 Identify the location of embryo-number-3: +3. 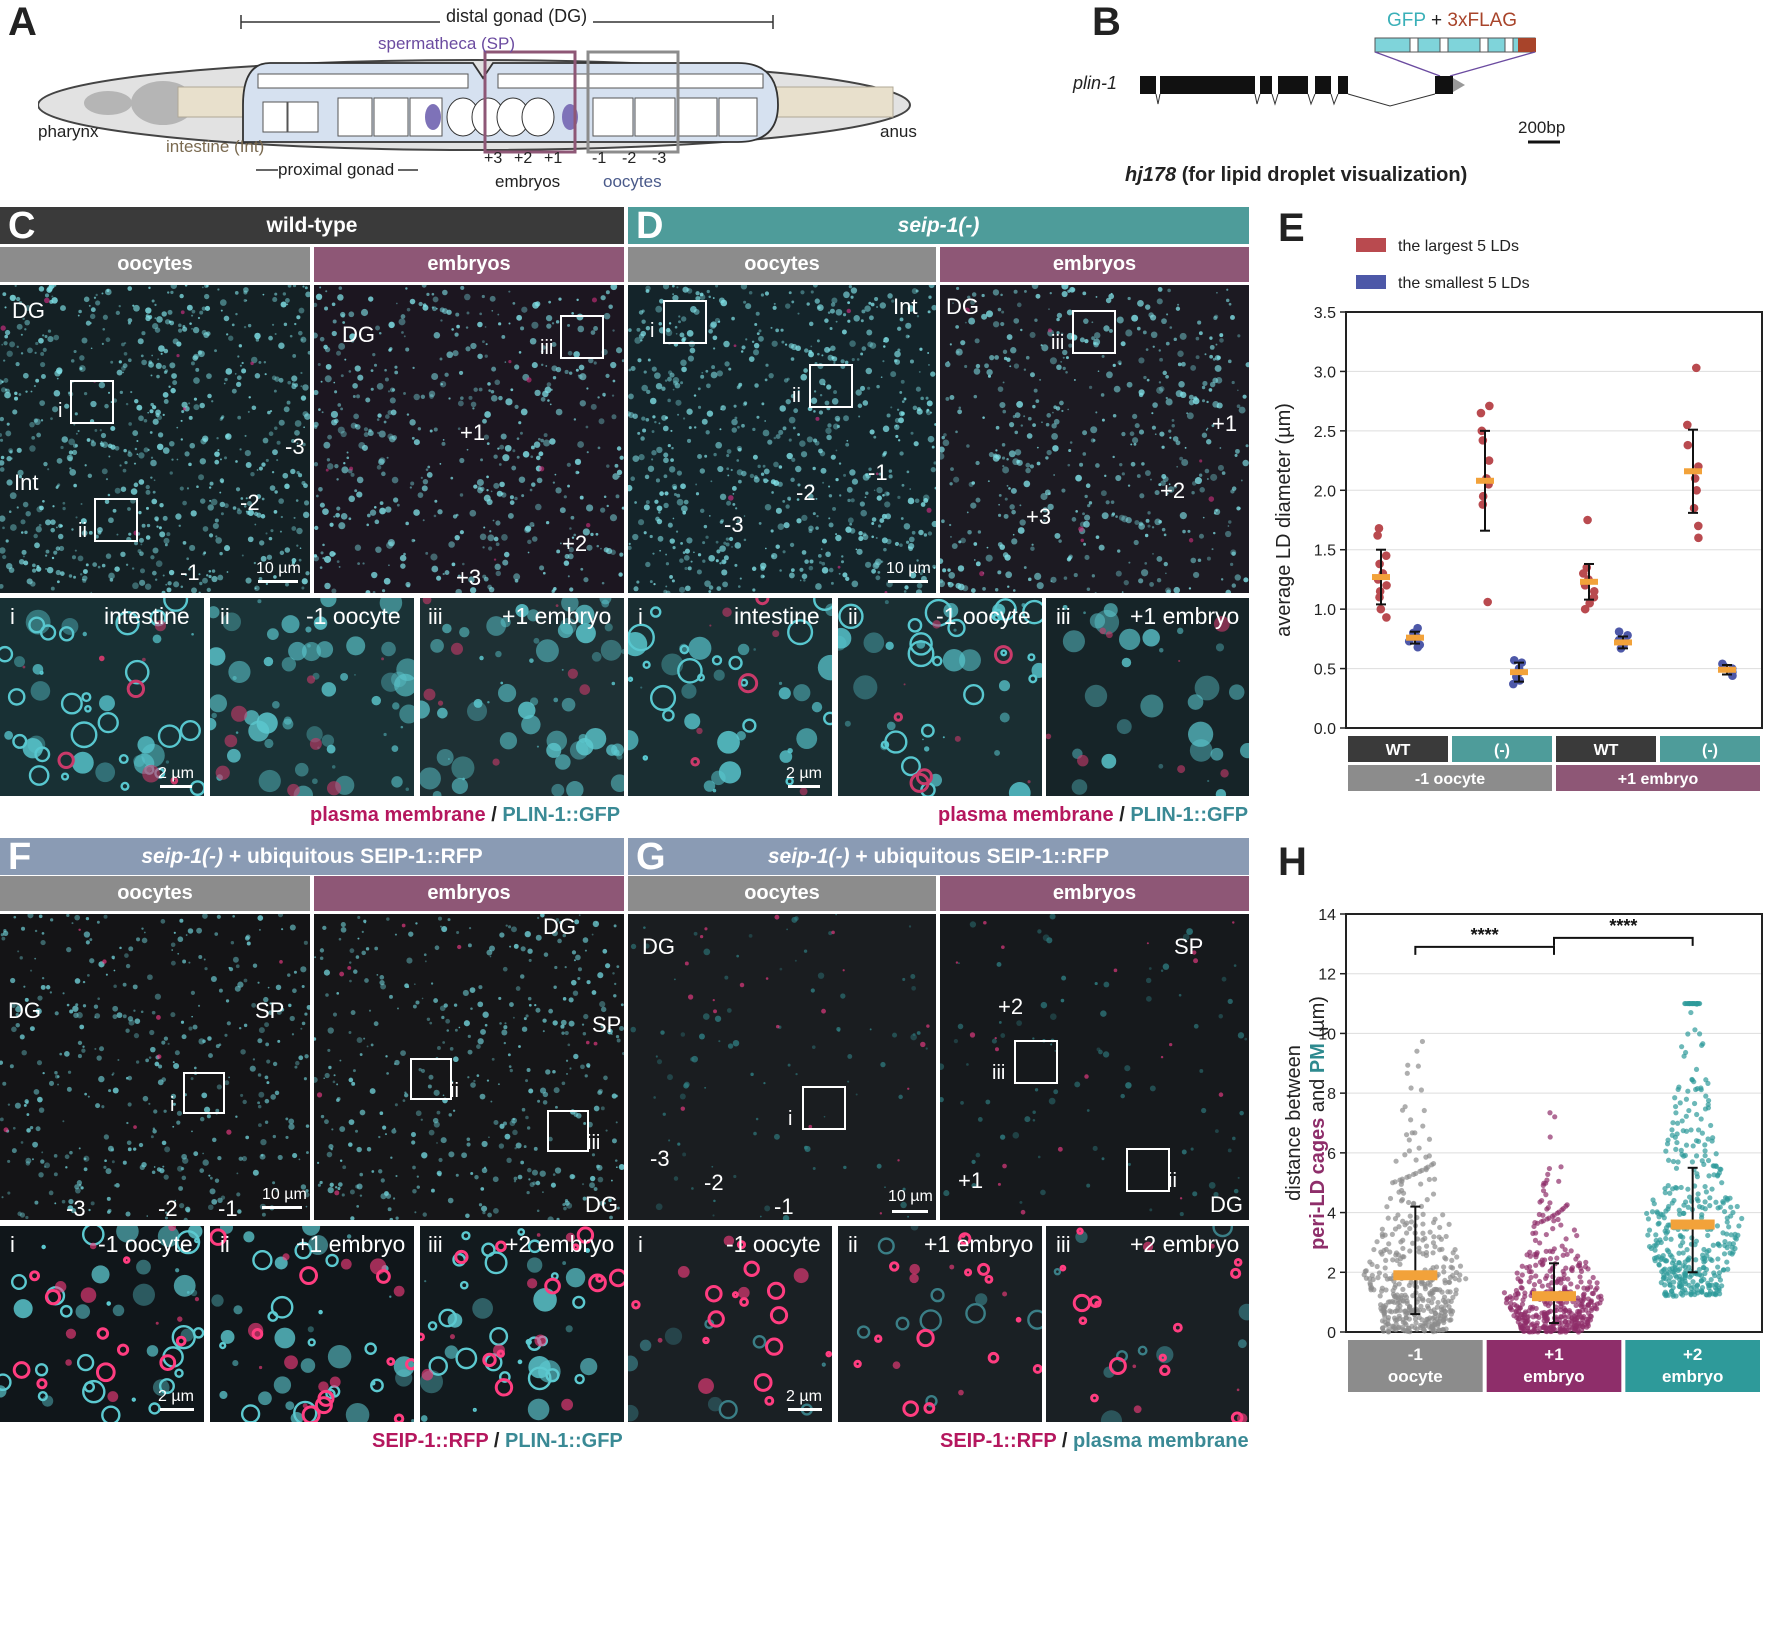
(493, 158).